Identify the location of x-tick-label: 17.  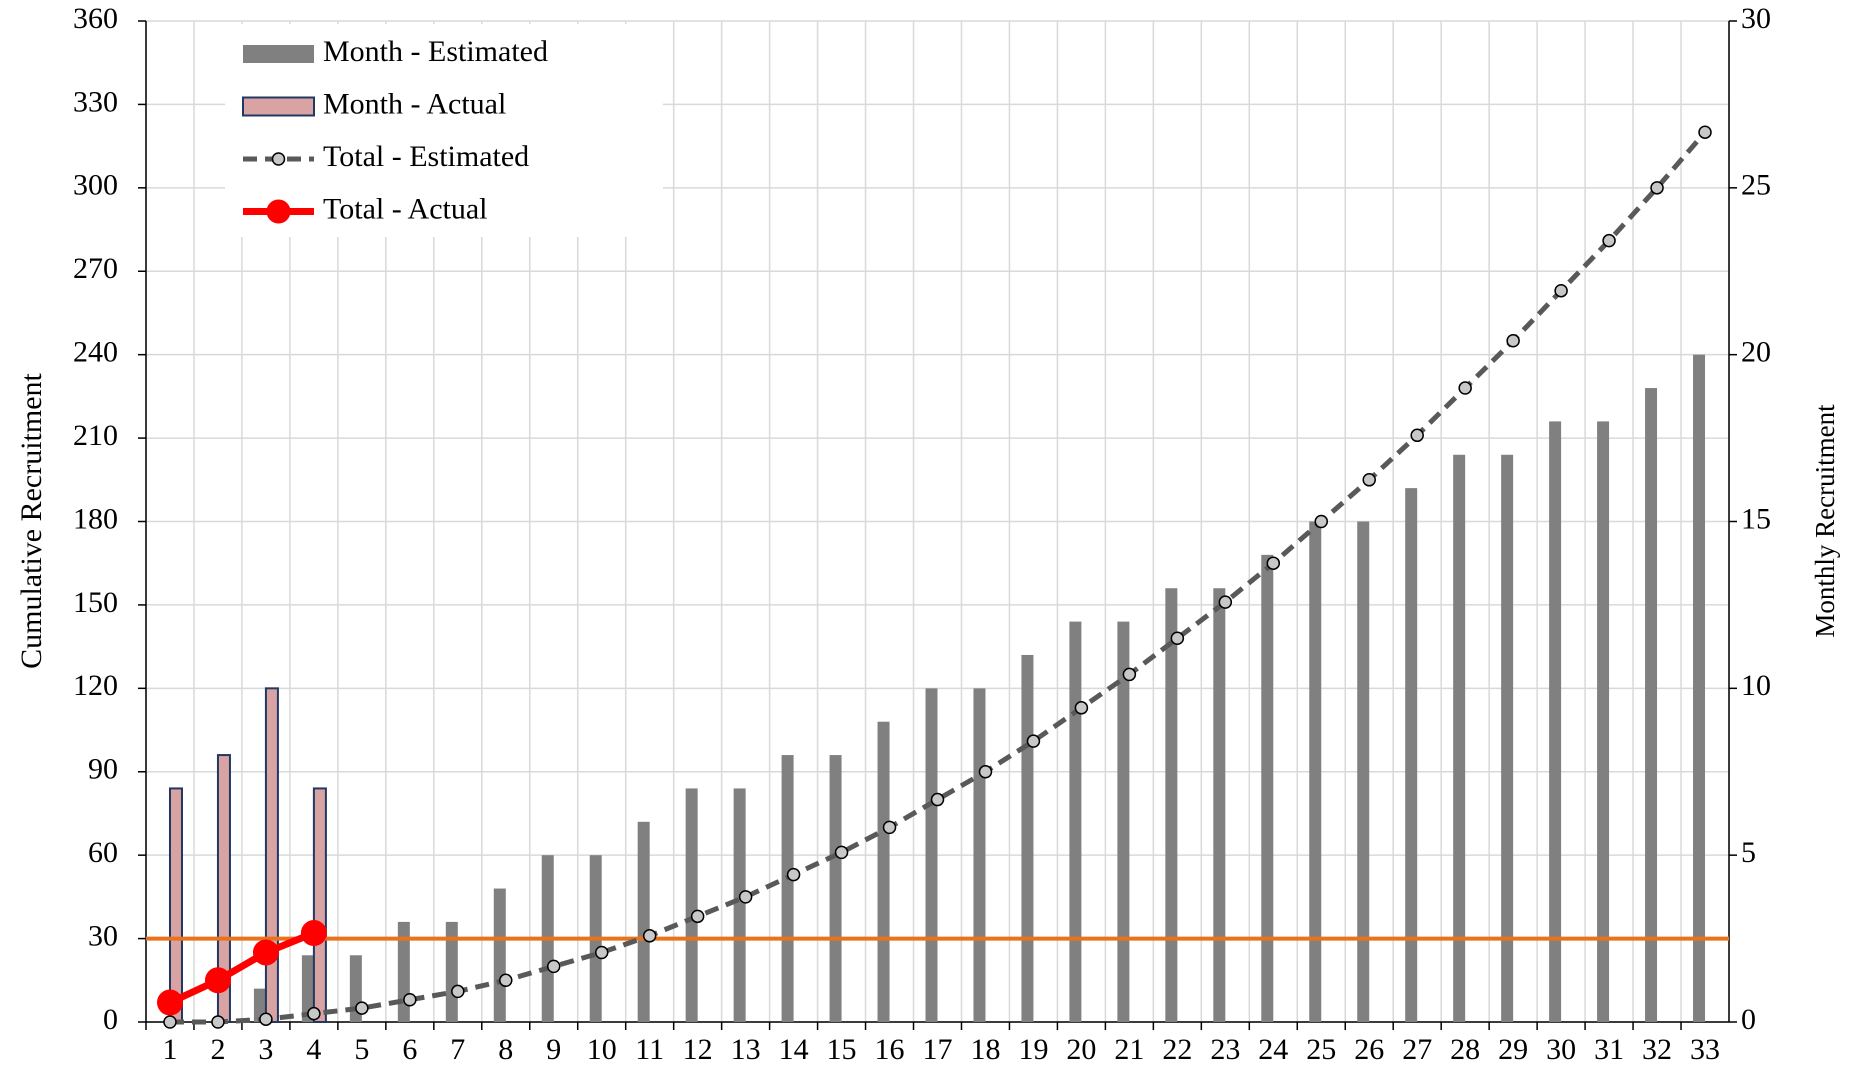
(938, 1049).